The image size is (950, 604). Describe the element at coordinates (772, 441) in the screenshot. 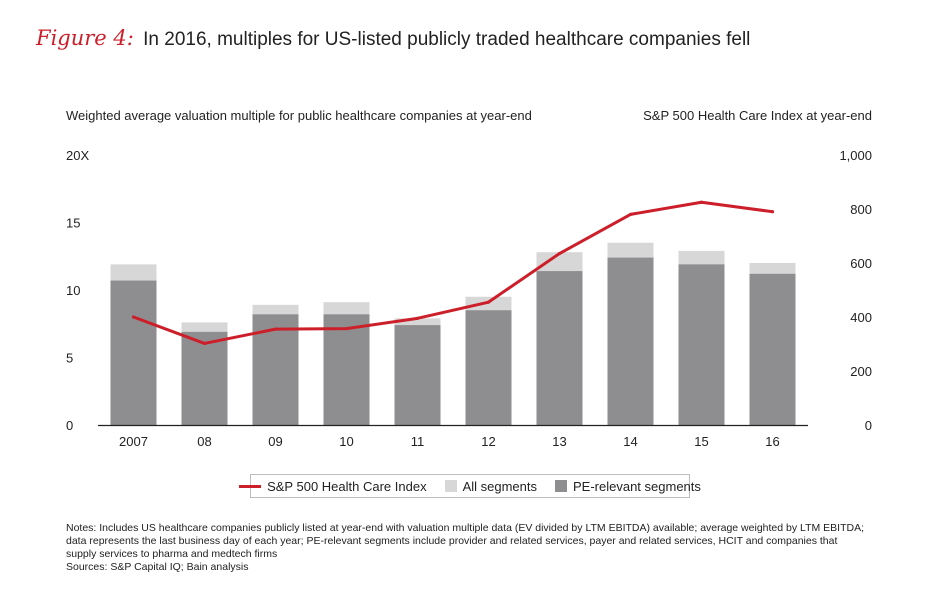

I see `x-tick-label: 16` at that location.